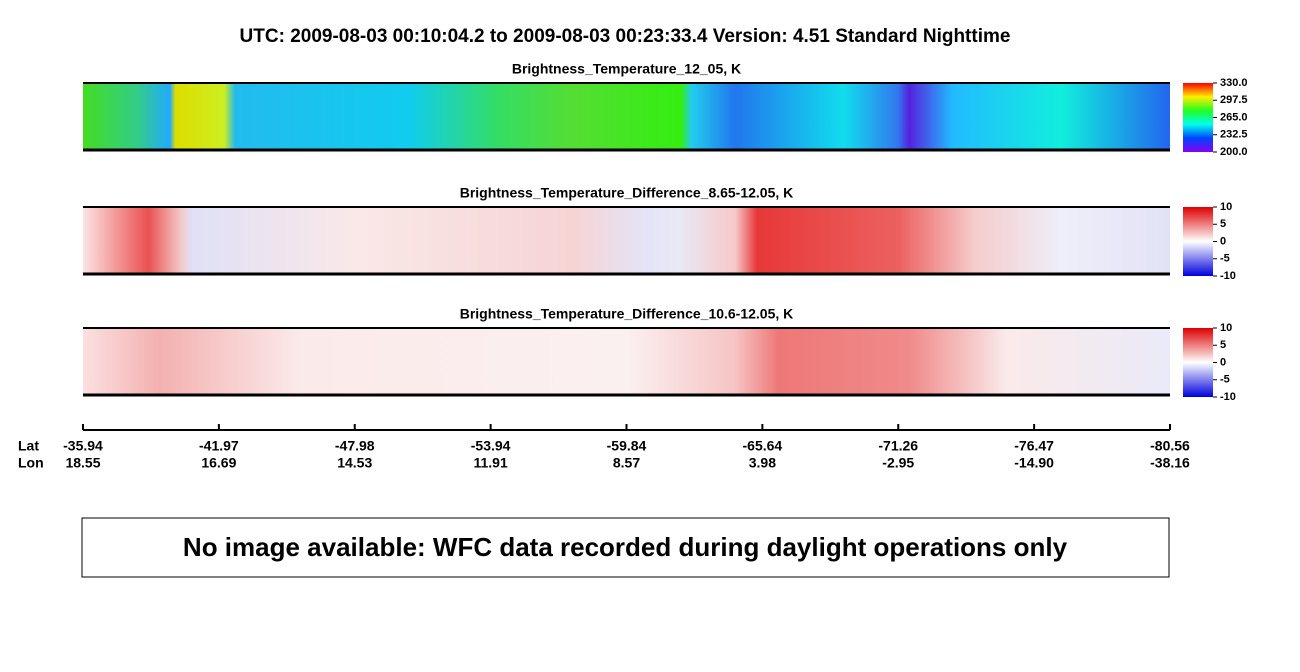 The height and width of the screenshot is (672, 1300). What do you see at coordinates (490, 463) in the screenshot?
I see `lon-label: 11.91` at bounding box center [490, 463].